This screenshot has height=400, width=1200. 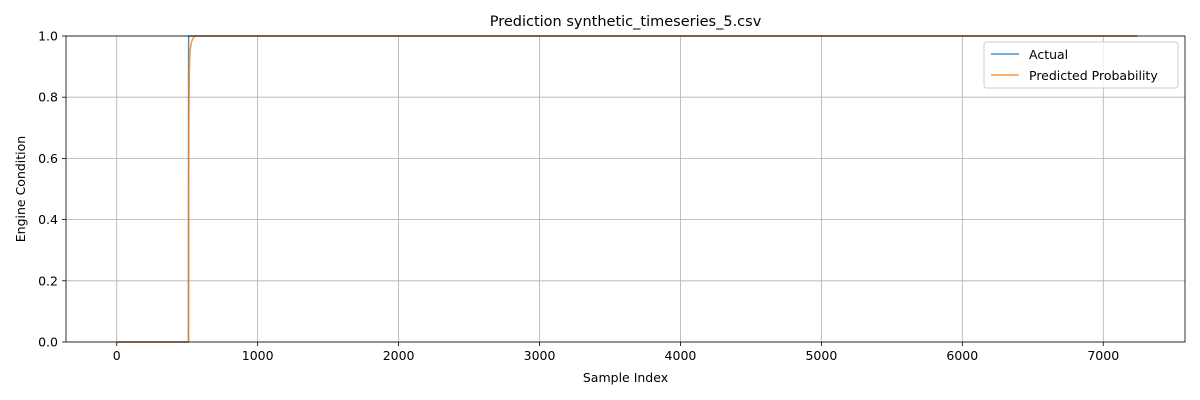 What do you see at coordinates (48, 97) in the screenshot?
I see `y-tick-label: 0.8` at bounding box center [48, 97].